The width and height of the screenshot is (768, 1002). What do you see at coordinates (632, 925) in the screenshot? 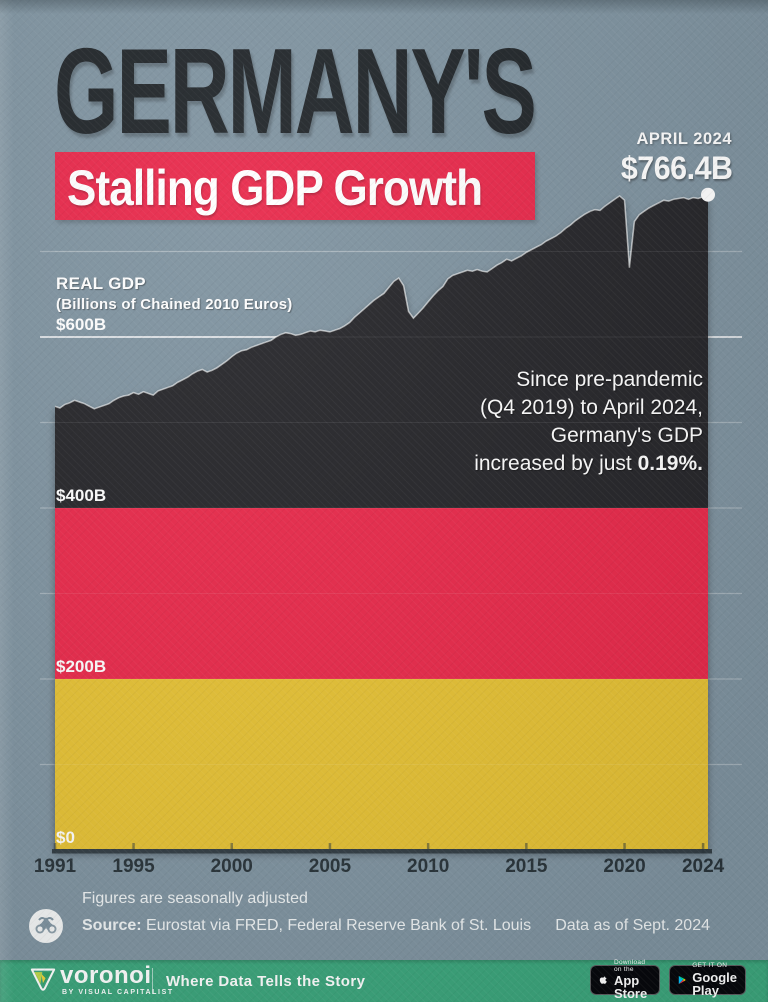
I see `data-as-of: Data as of Sept. 2024` at bounding box center [632, 925].